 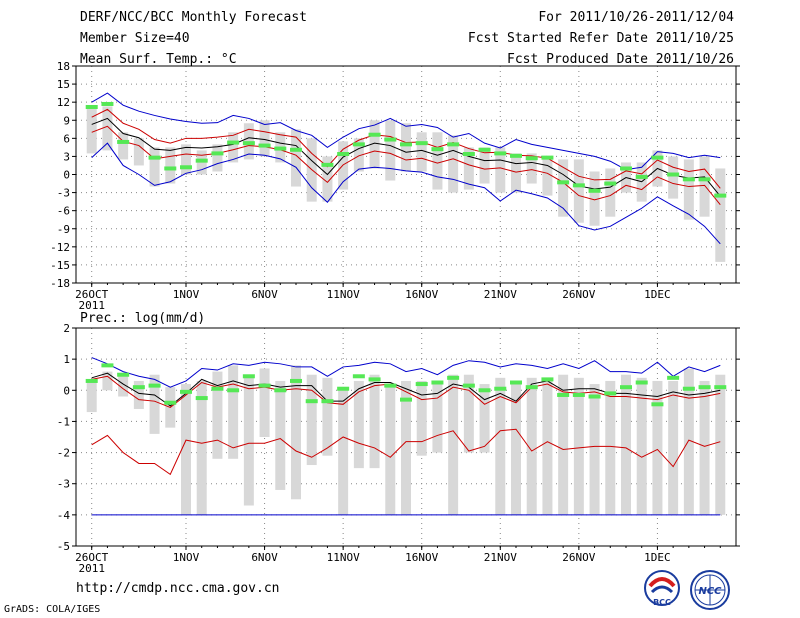 I want to click on y-tick-label: 9, so click(x=66, y=120).